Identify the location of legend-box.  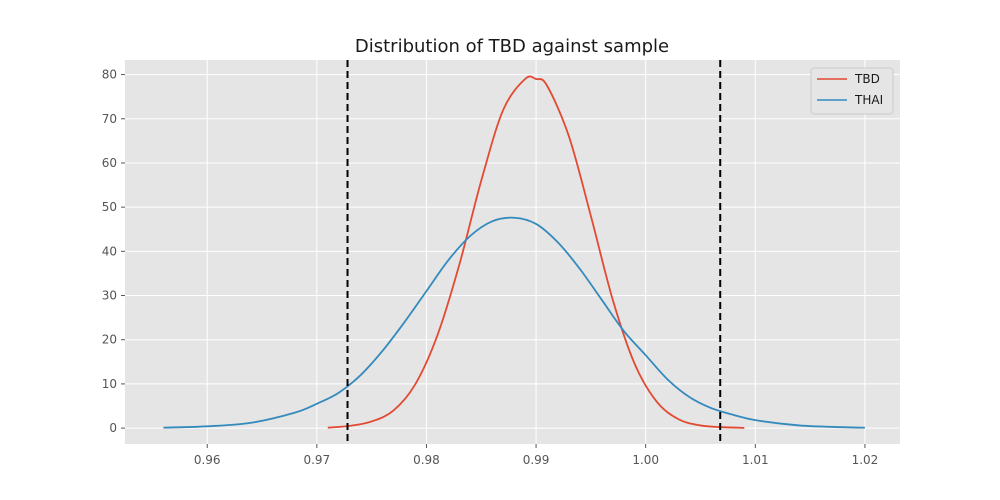
(852, 91).